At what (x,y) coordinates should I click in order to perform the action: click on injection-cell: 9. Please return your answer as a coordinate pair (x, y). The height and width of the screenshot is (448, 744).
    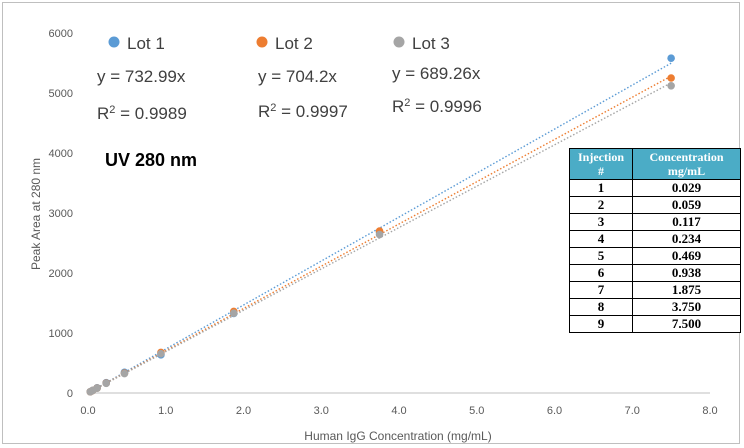
    Looking at the image, I should click on (601, 324).